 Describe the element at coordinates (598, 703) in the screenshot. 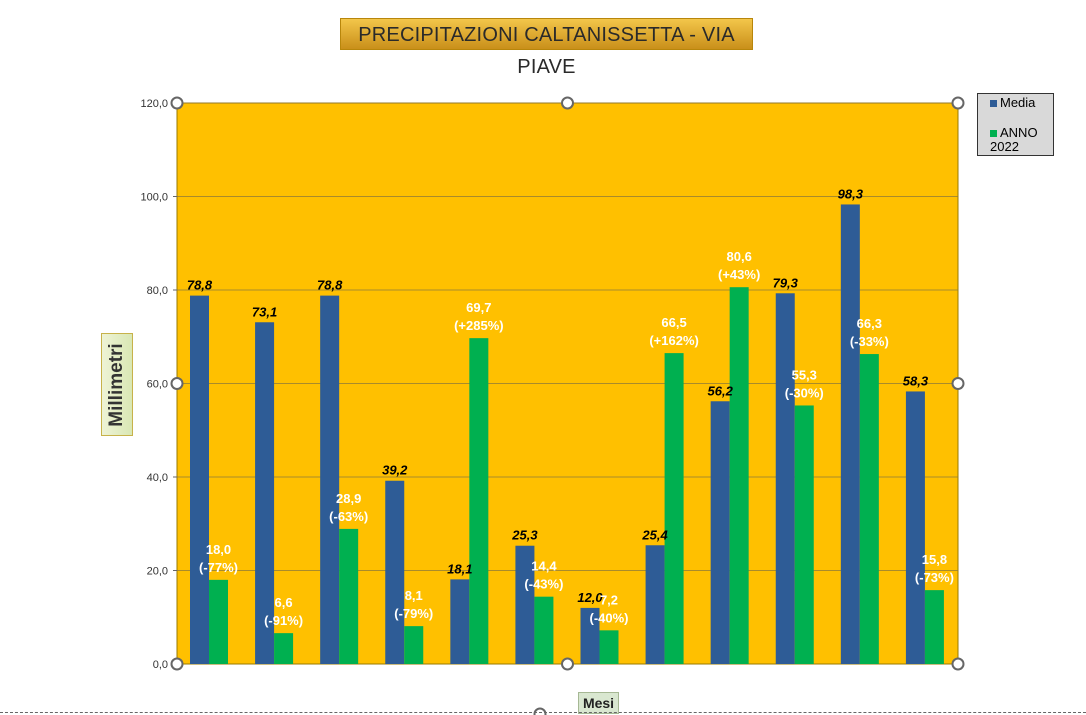

I see `x-axis-title: Mesi` at that location.